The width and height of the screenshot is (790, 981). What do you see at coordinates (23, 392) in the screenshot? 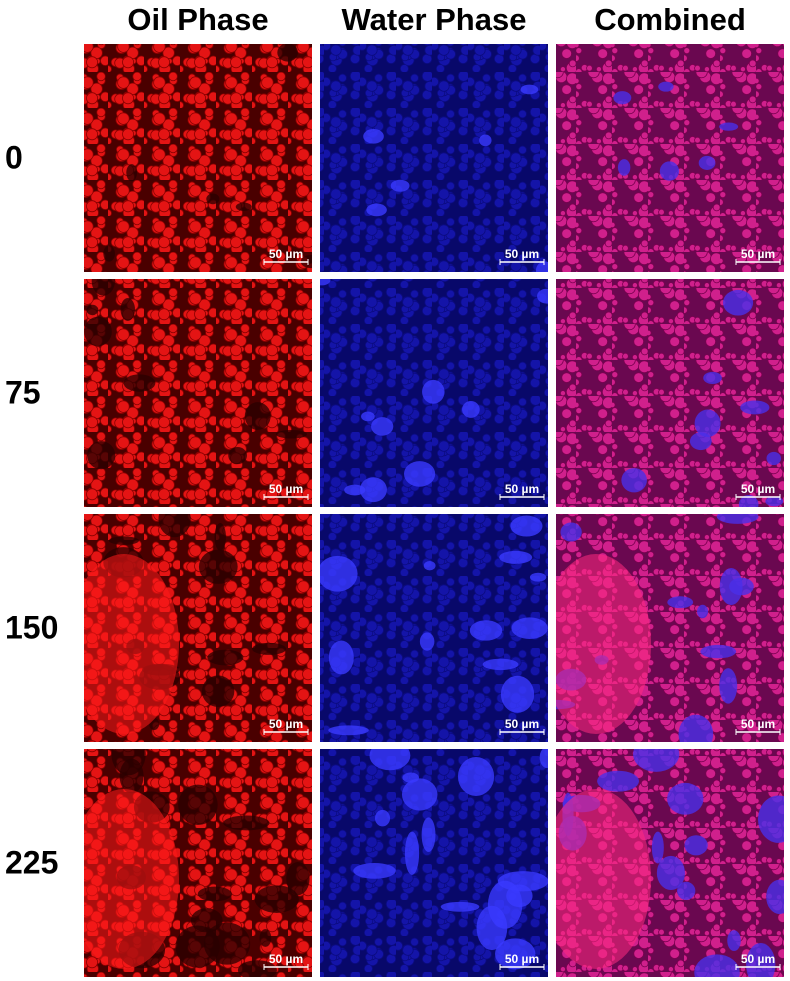
I see `row-label: 75` at bounding box center [23, 392].